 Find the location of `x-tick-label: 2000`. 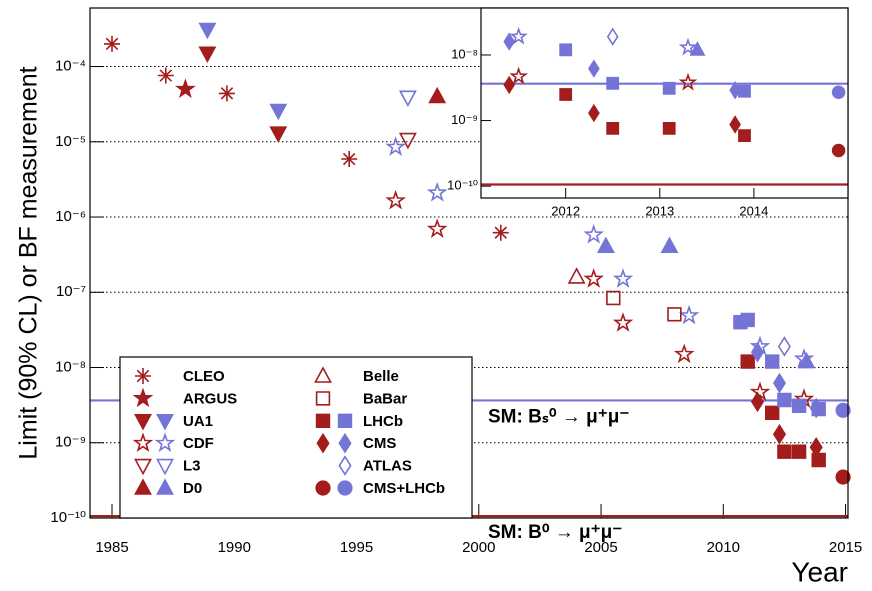

x-tick-label: 2000 is located at coordinates (478, 547).